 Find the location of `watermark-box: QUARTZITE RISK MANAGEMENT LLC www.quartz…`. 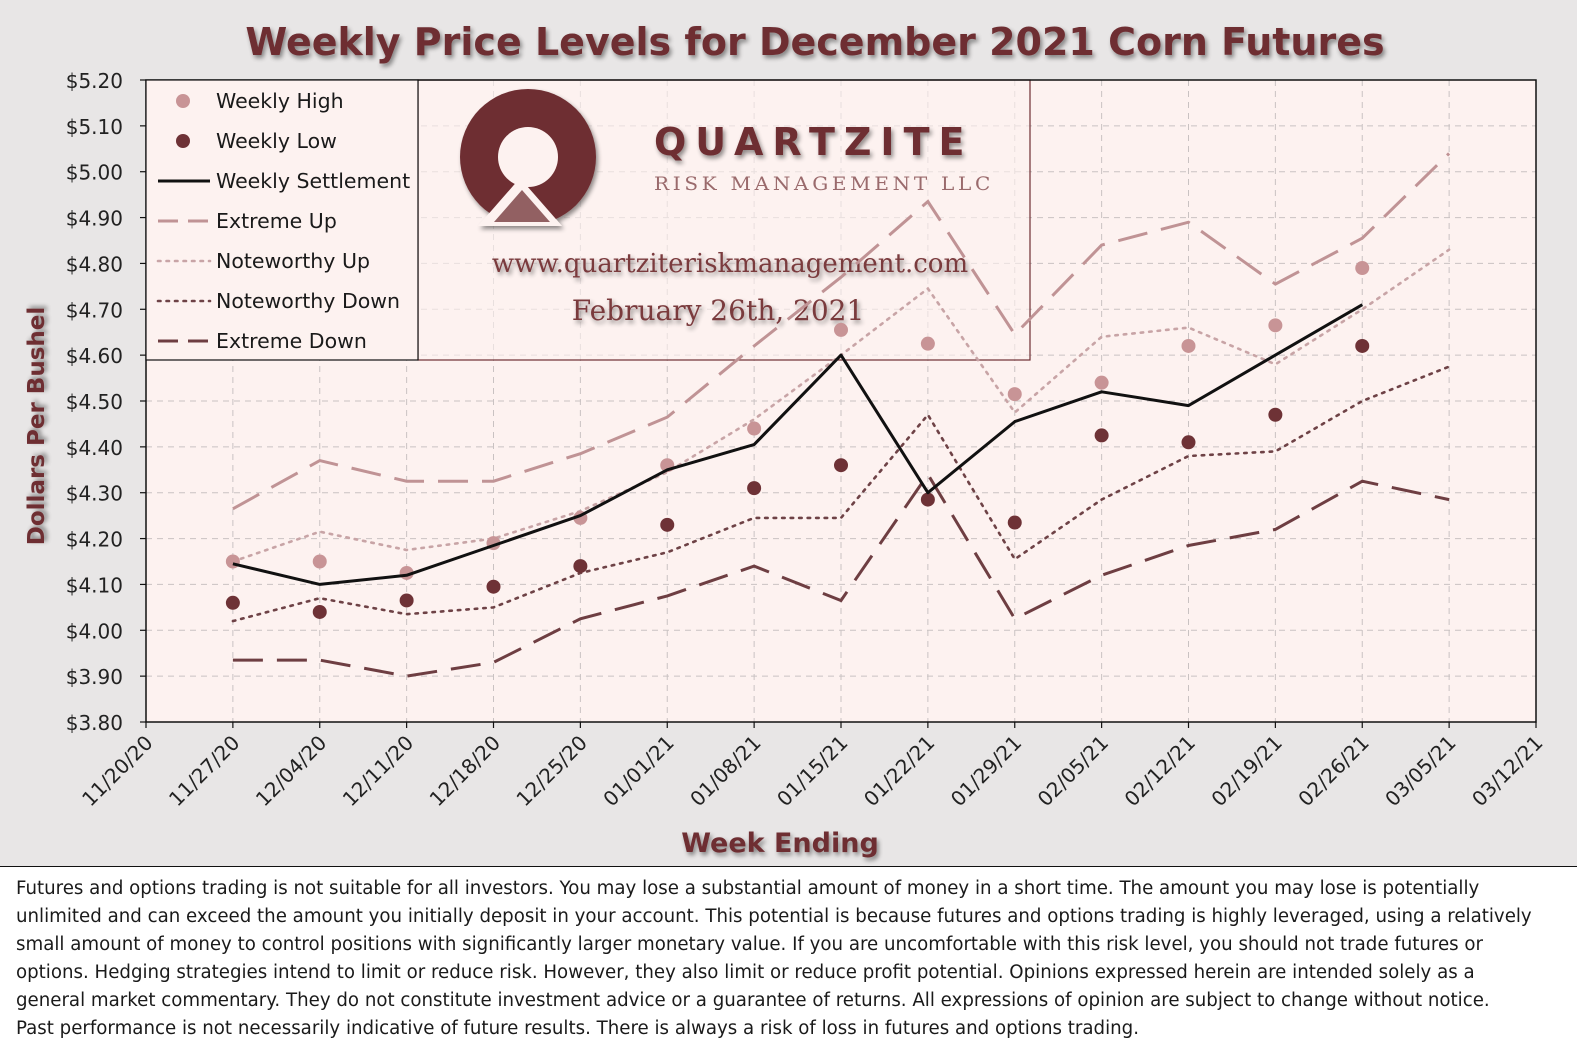

watermark-box: QUARTZITE RISK MANAGEMENT LLC www.quartz… is located at coordinates (724, 220).